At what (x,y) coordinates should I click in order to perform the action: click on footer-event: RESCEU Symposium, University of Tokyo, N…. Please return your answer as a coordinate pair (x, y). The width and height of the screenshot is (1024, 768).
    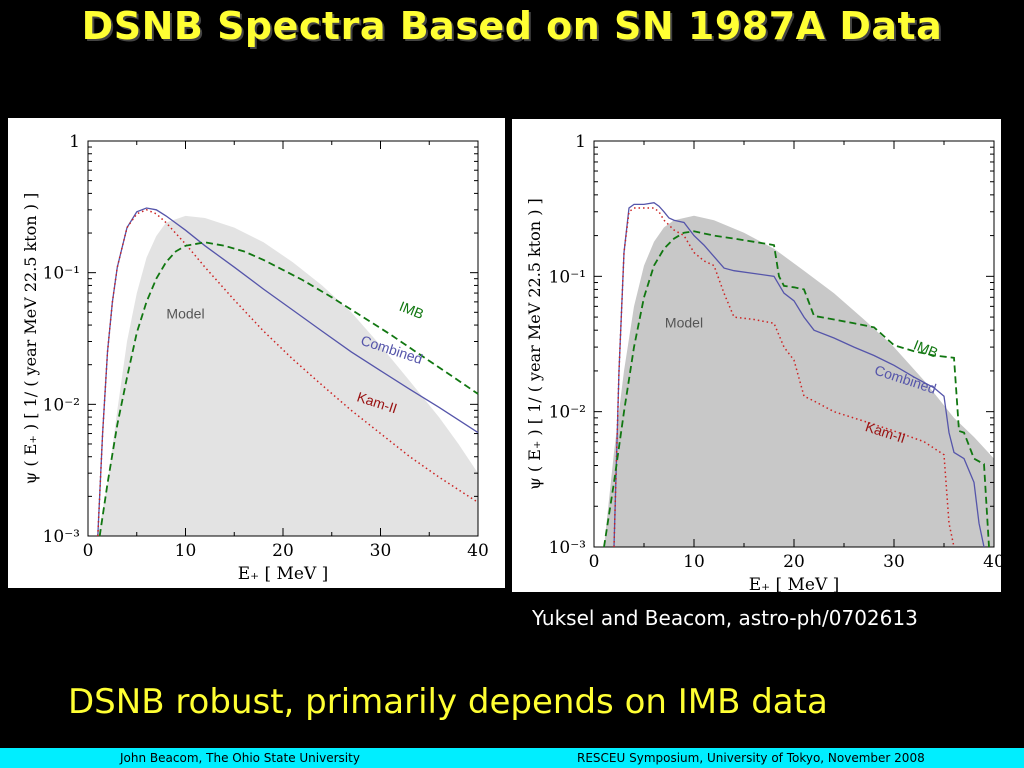
    Looking at the image, I should click on (751, 758).